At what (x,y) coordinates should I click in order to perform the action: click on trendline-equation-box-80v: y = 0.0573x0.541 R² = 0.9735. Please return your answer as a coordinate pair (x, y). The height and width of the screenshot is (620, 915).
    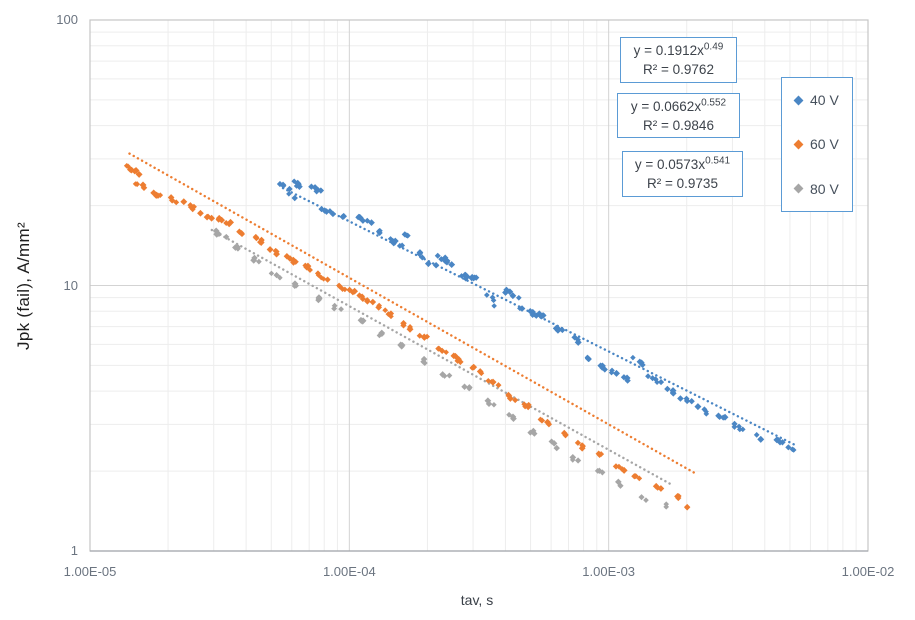
    Looking at the image, I should click on (682, 174).